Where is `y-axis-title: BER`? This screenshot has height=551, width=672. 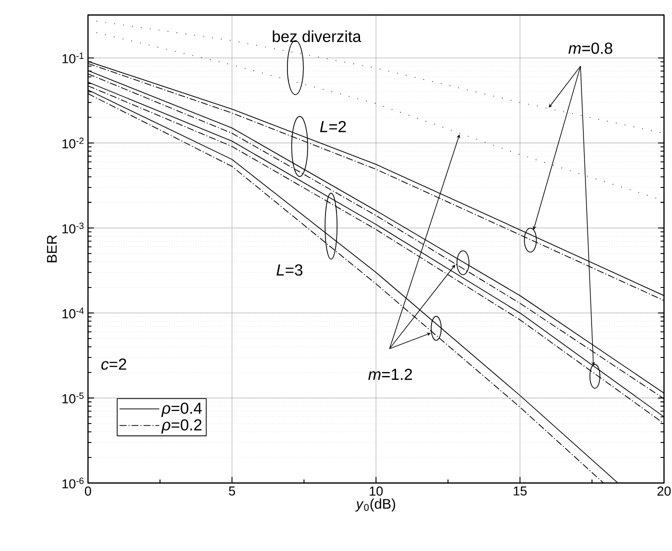
y-axis-title: BER is located at coordinates (52, 248).